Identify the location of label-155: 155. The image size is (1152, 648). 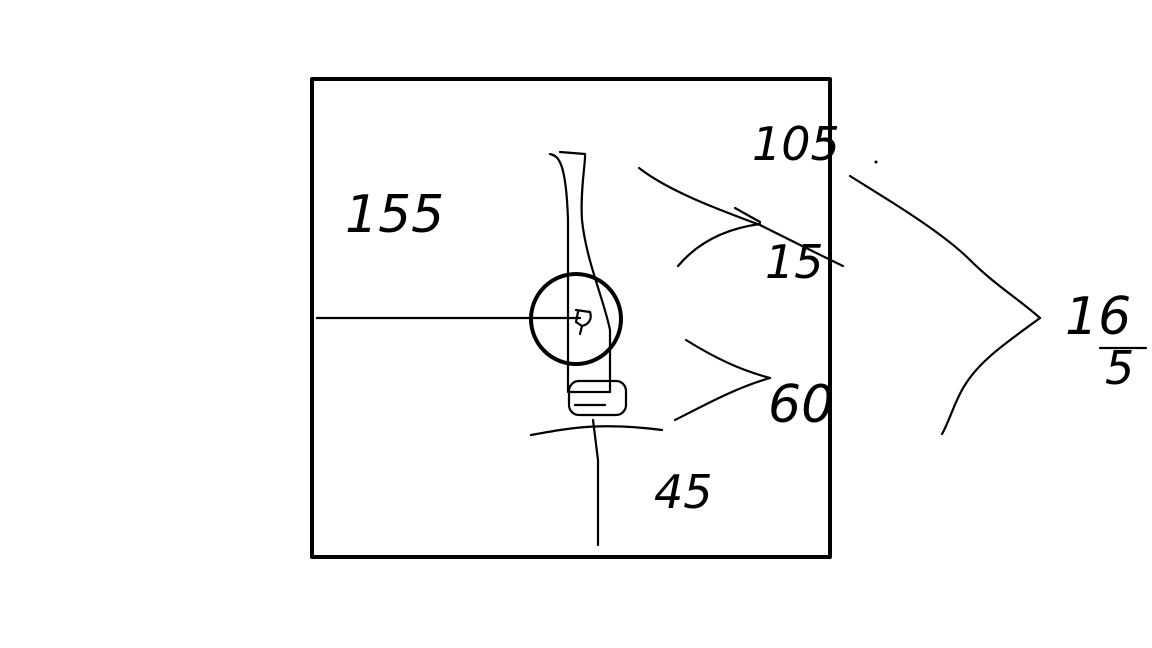
(394, 215).